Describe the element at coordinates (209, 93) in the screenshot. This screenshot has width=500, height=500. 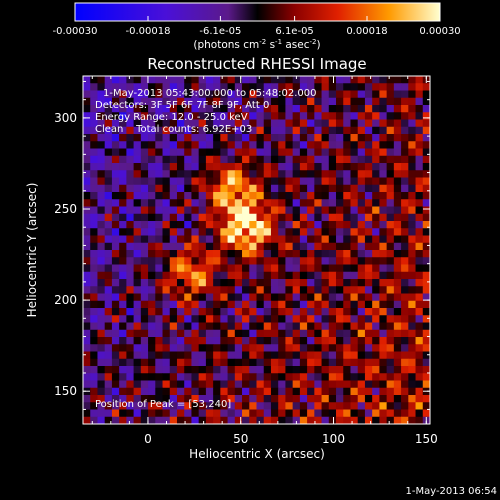
I see `annotation-time-range: 1-May-2013 05:43:00.000 to 05:48:02.000` at that location.